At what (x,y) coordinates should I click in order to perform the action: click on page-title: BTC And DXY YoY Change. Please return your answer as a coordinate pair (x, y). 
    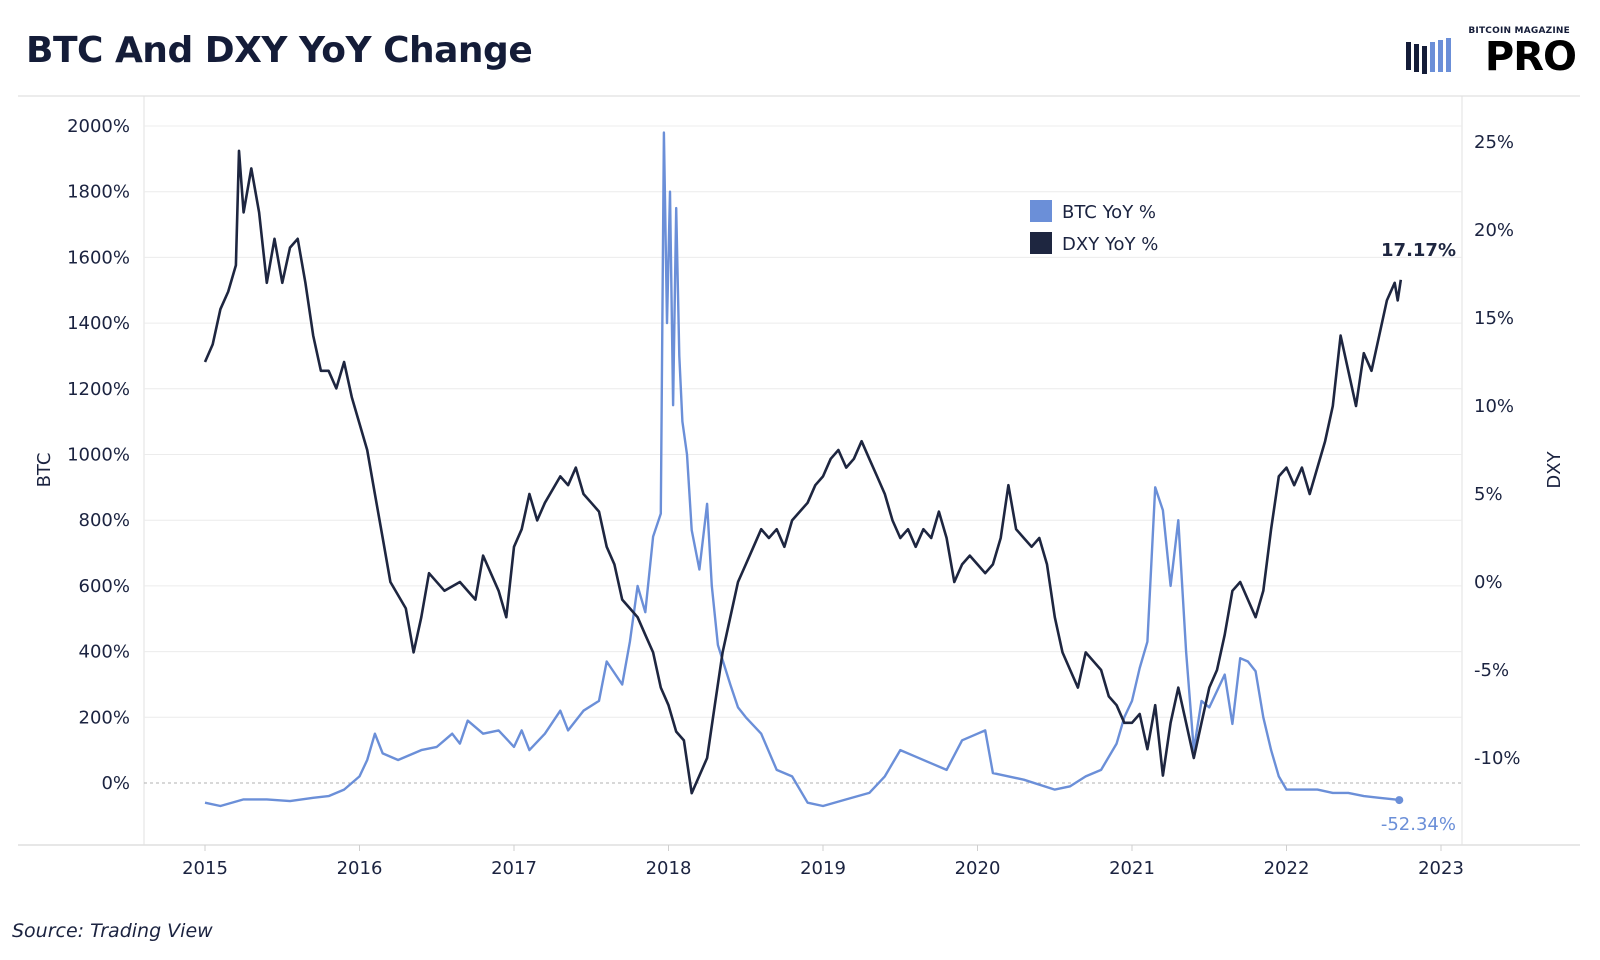
    Looking at the image, I should click on (279, 50).